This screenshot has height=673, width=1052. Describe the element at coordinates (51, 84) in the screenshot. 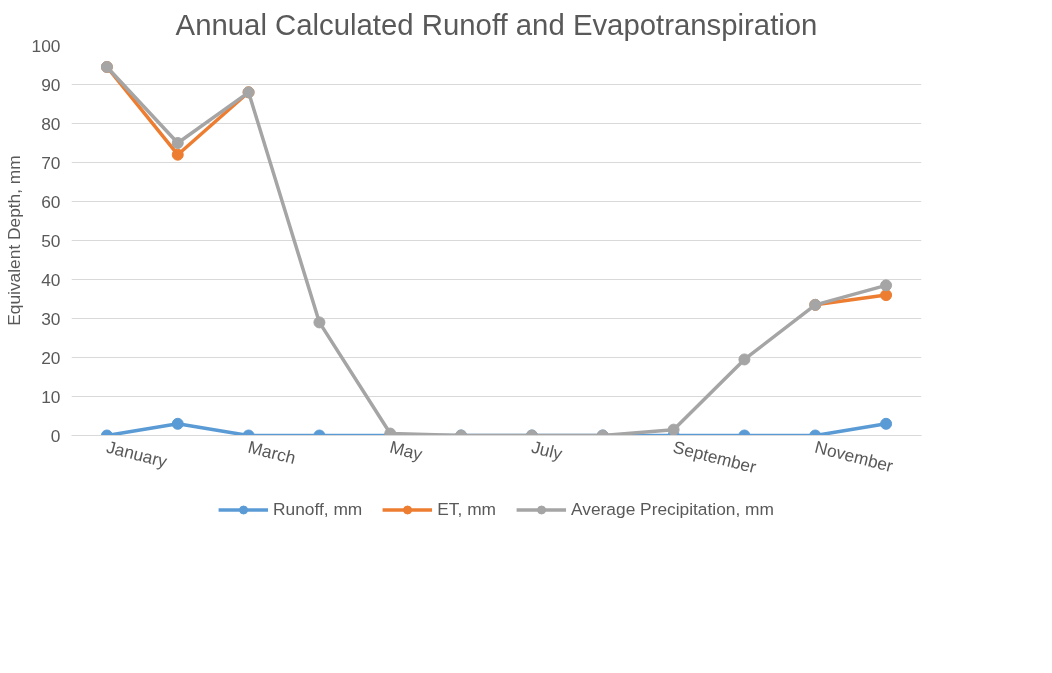

I see `y-tick-label: 90` at that location.